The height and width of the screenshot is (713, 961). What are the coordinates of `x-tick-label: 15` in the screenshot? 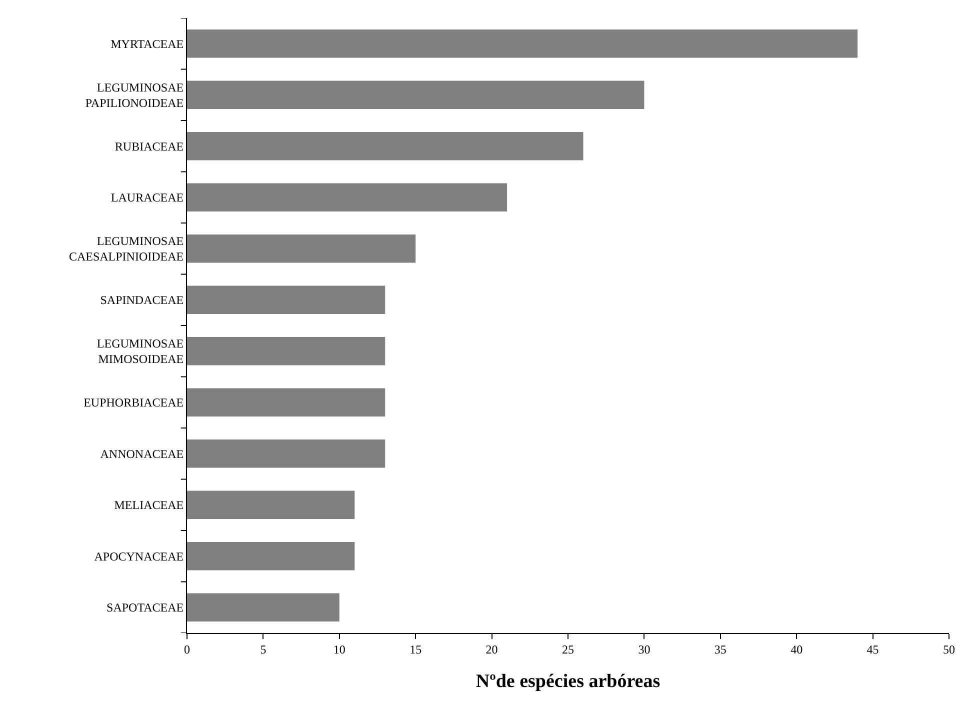 It's located at (416, 649).